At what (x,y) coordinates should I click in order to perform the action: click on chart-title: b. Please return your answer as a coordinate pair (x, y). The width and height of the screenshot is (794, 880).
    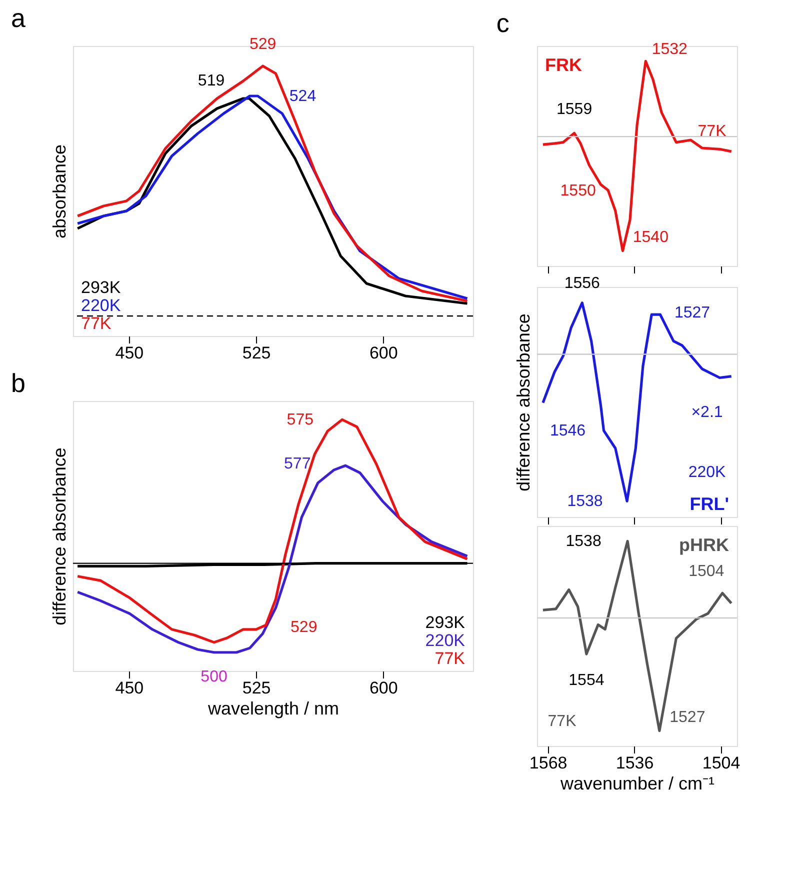
    Looking at the image, I should click on (18, 383).